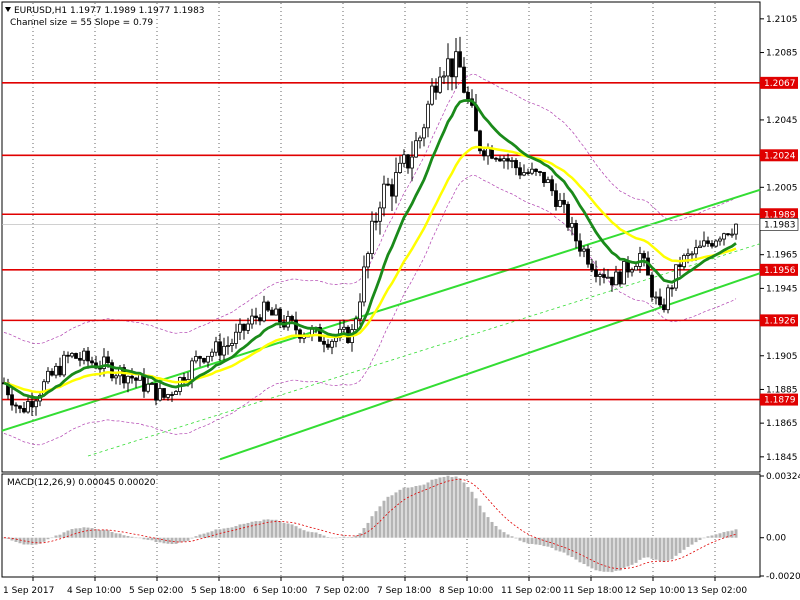  I want to click on time-label: 11 Sep 18:00, so click(593, 591).